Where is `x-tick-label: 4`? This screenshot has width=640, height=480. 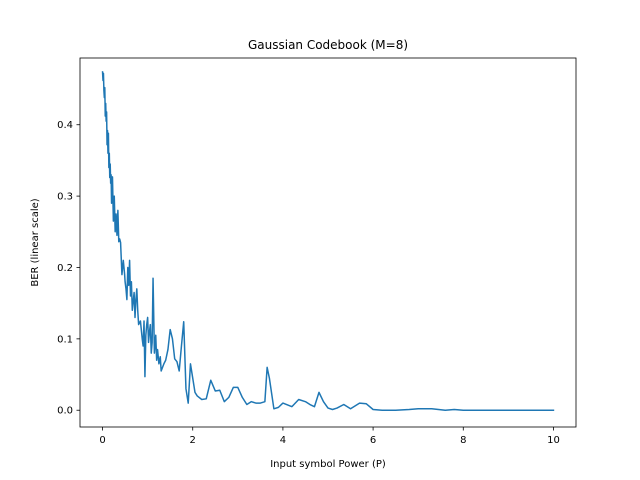 x-tick-label: 4 is located at coordinates (283, 440).